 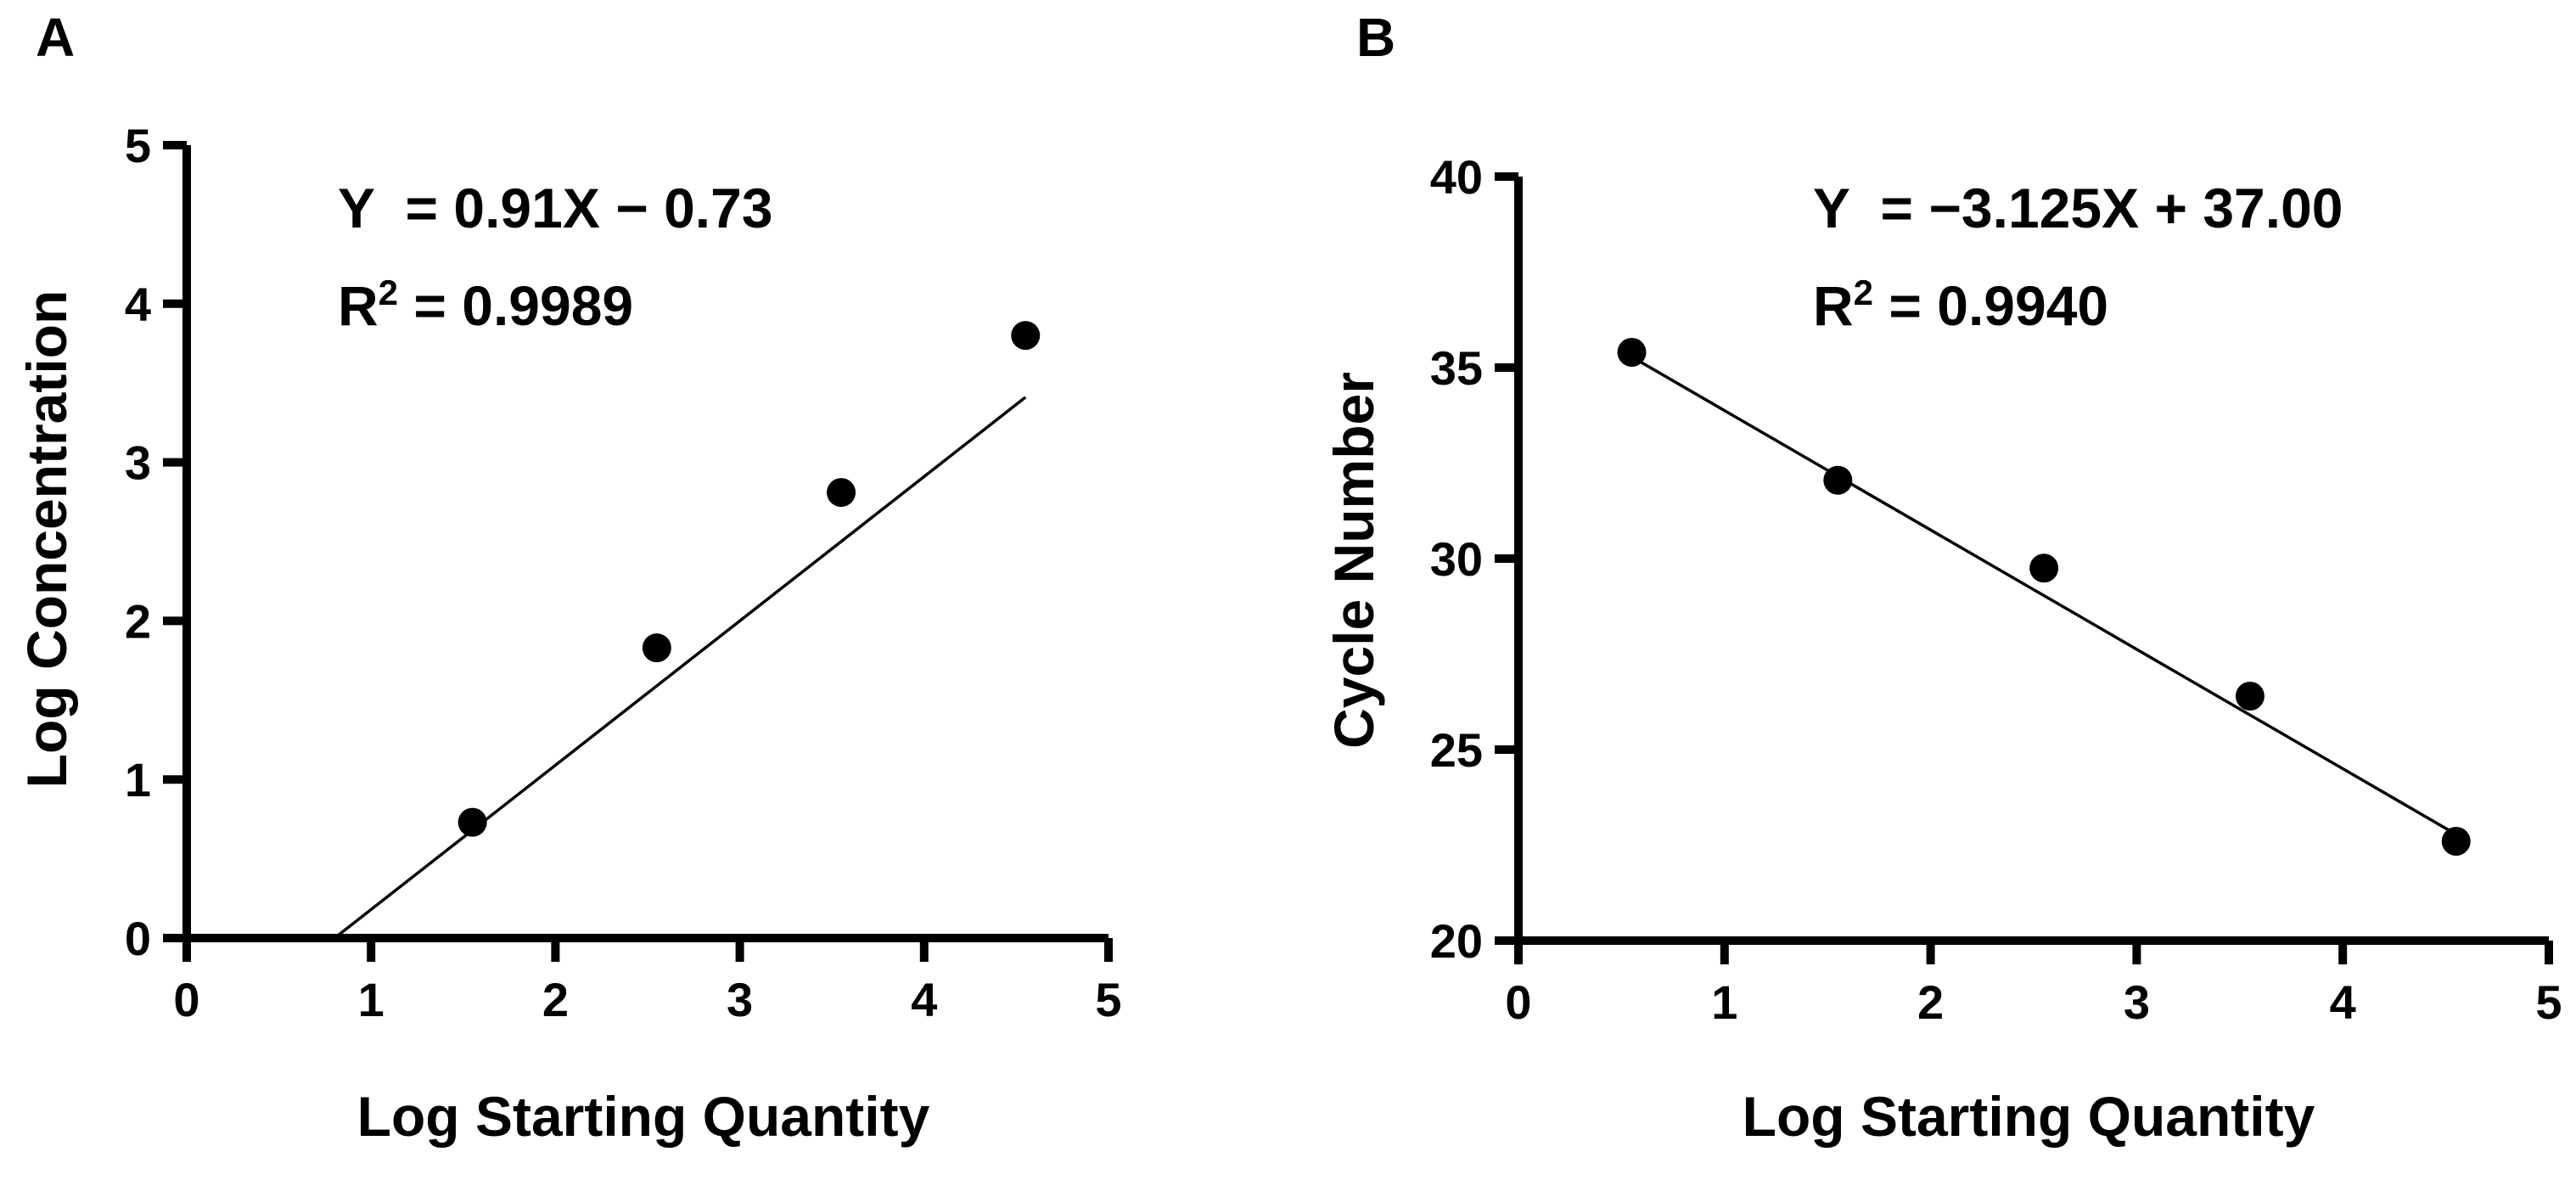 I want to click on panel-a-regression-line, so click(x=680, y=668).